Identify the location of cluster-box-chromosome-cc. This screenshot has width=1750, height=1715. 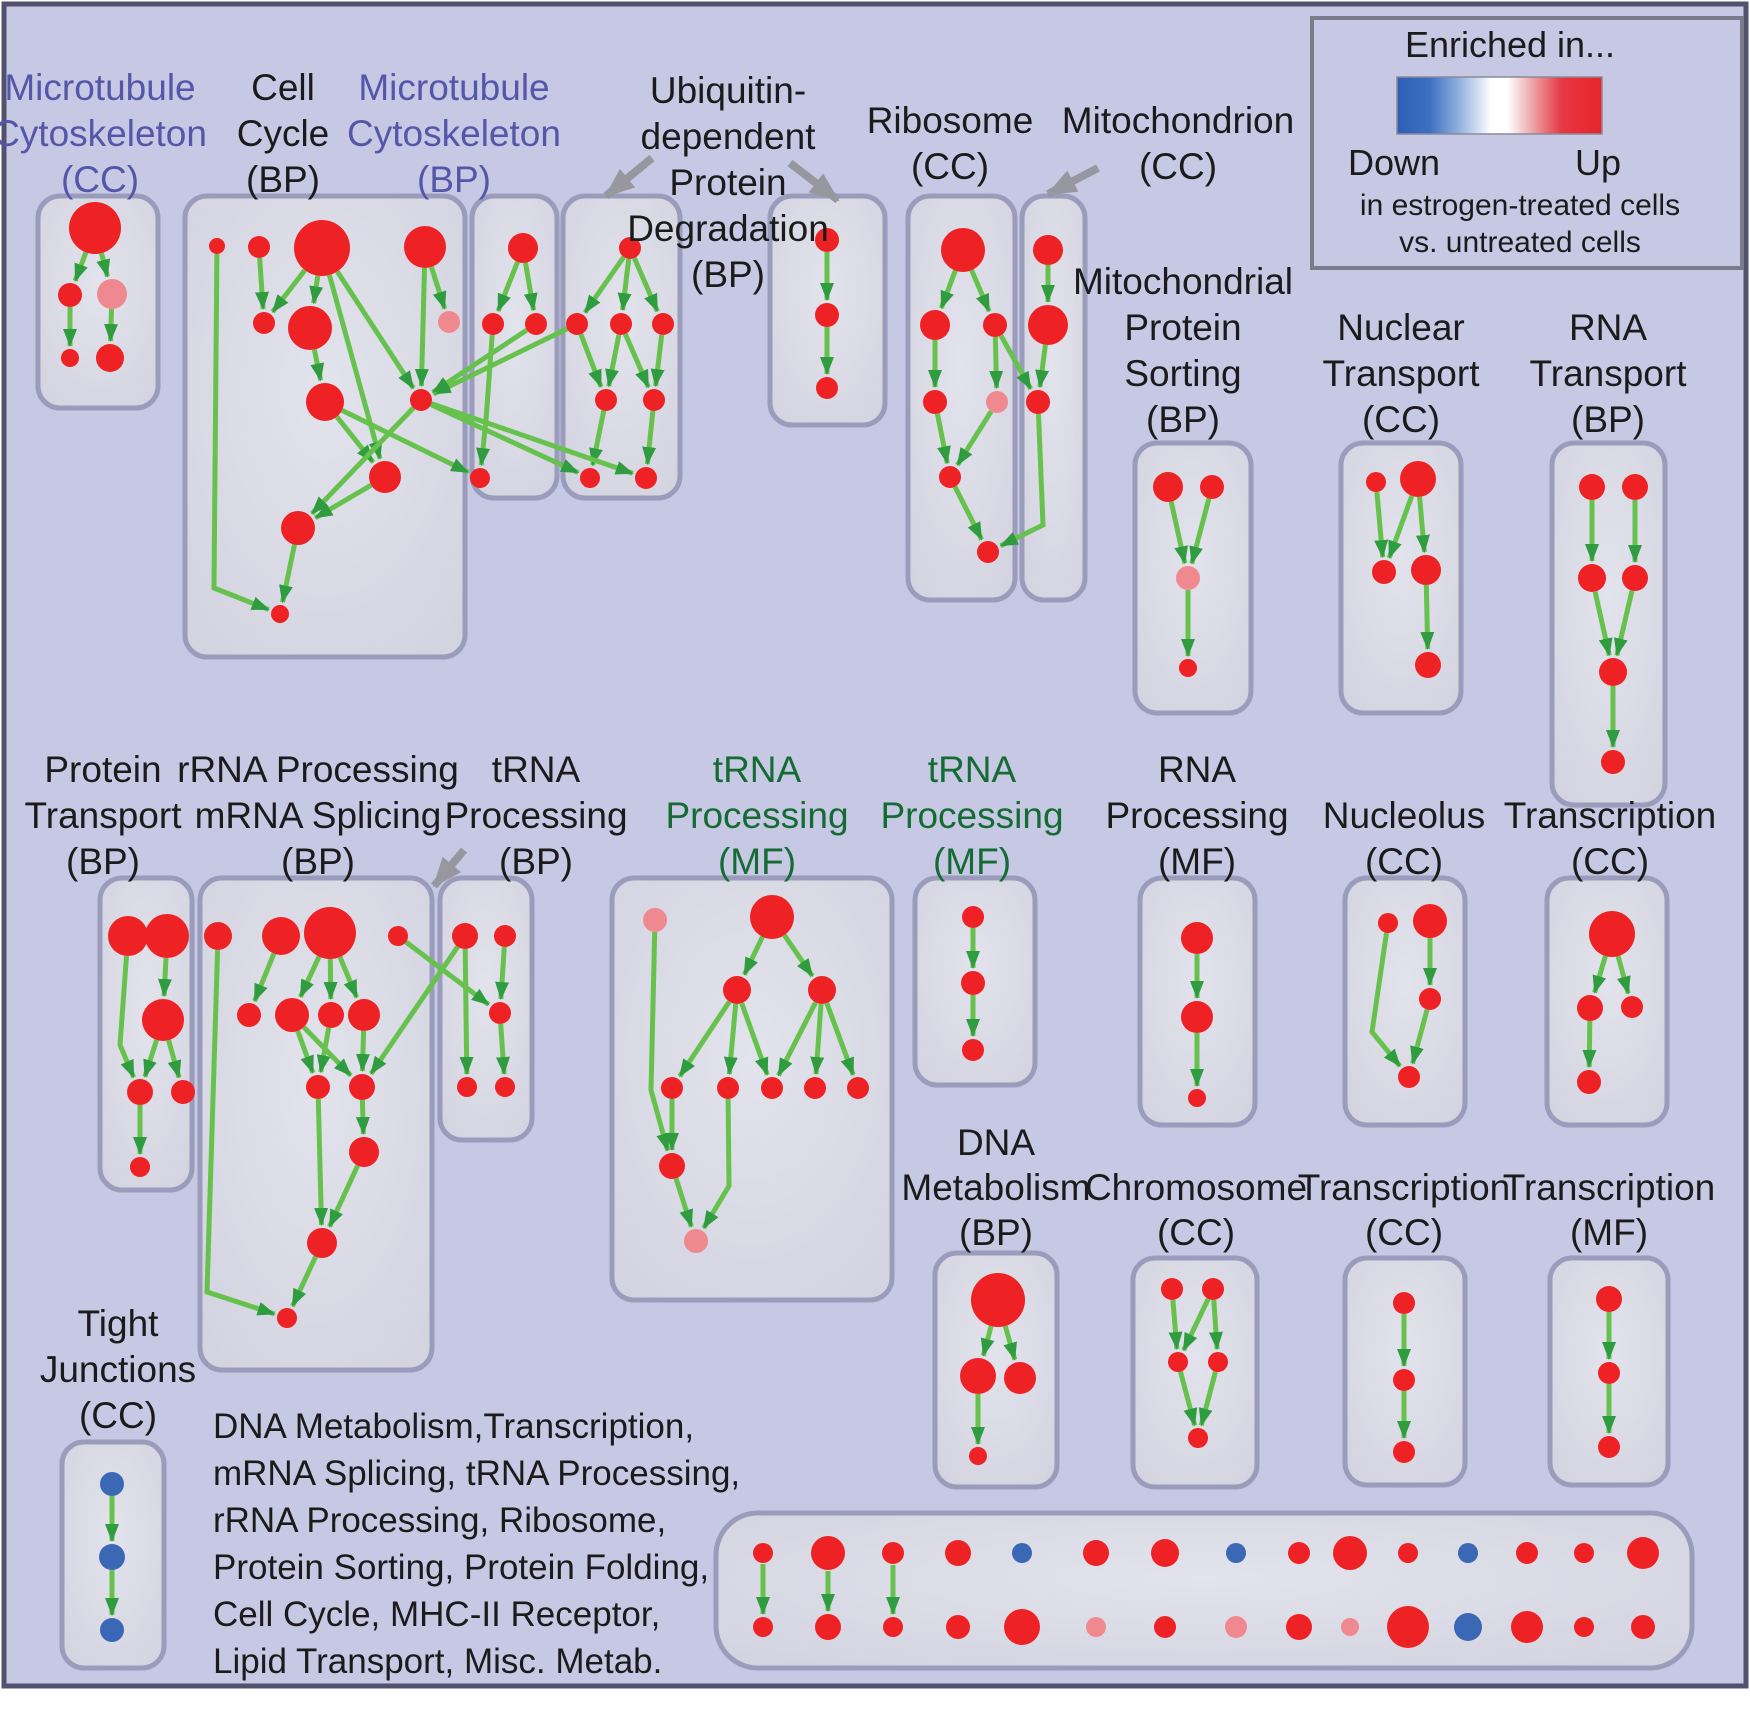
(1195, 1372).